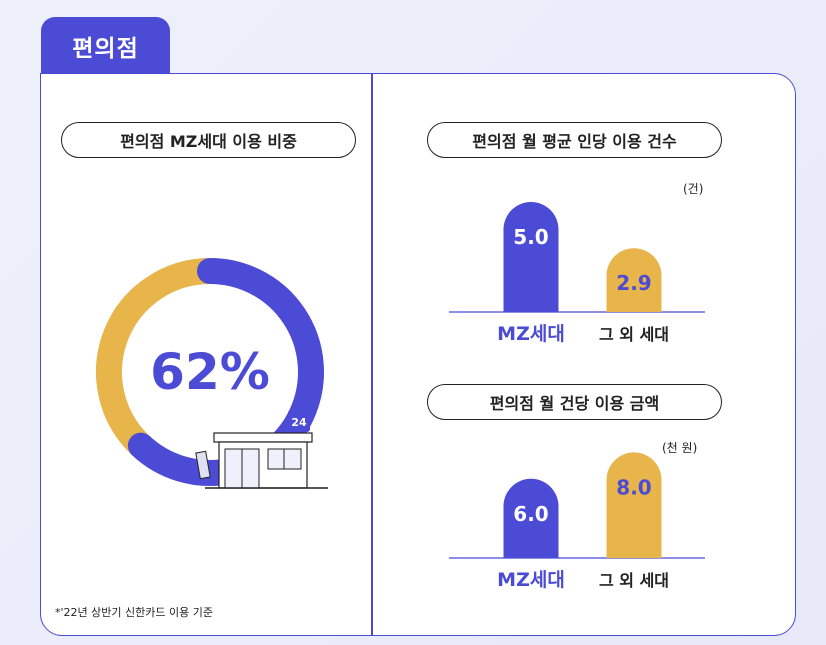  I want to click on donut-center-label: 62%, so click(210, 372).